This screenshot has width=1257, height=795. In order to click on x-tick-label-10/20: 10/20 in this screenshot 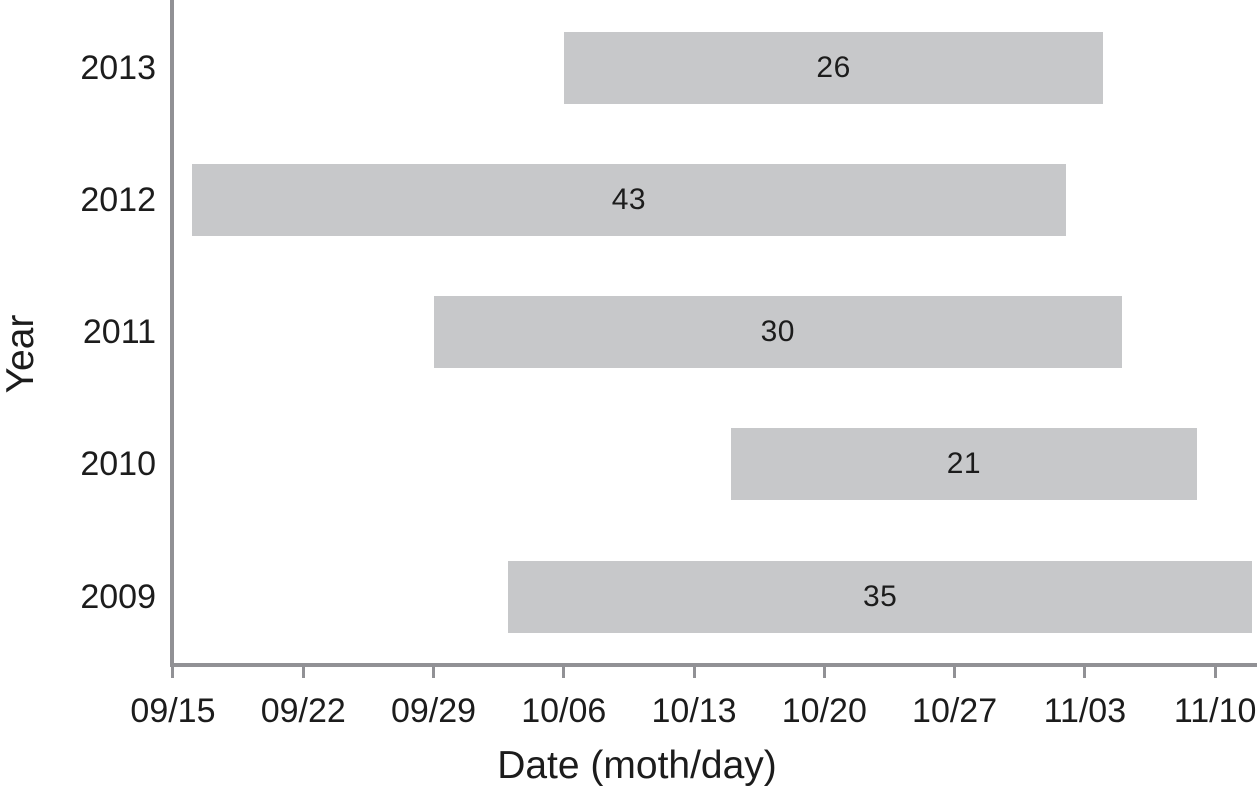, I will do `click(824, 711)`.